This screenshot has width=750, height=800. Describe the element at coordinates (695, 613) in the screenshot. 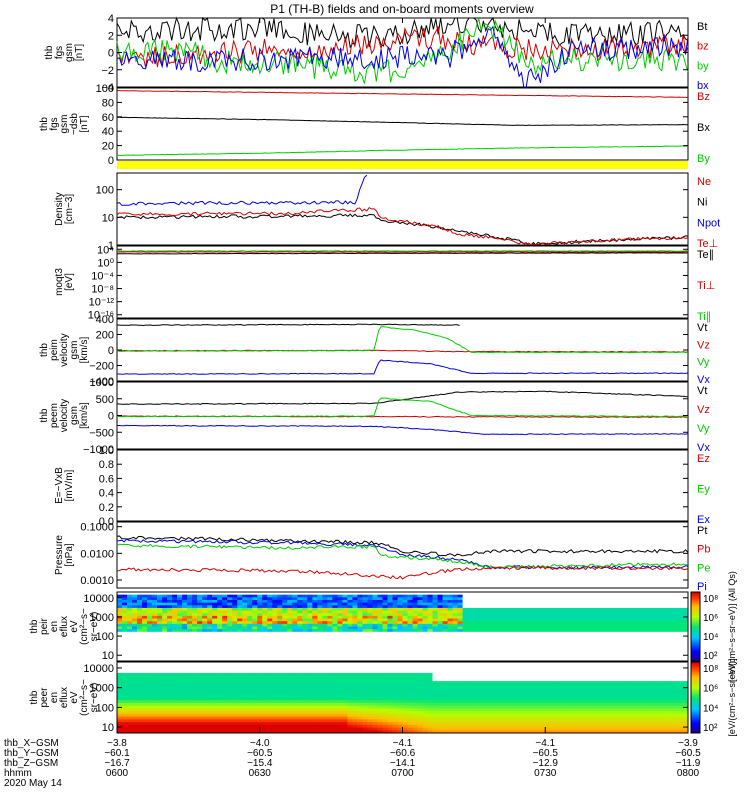

I see `colorbar-cell` at that location.